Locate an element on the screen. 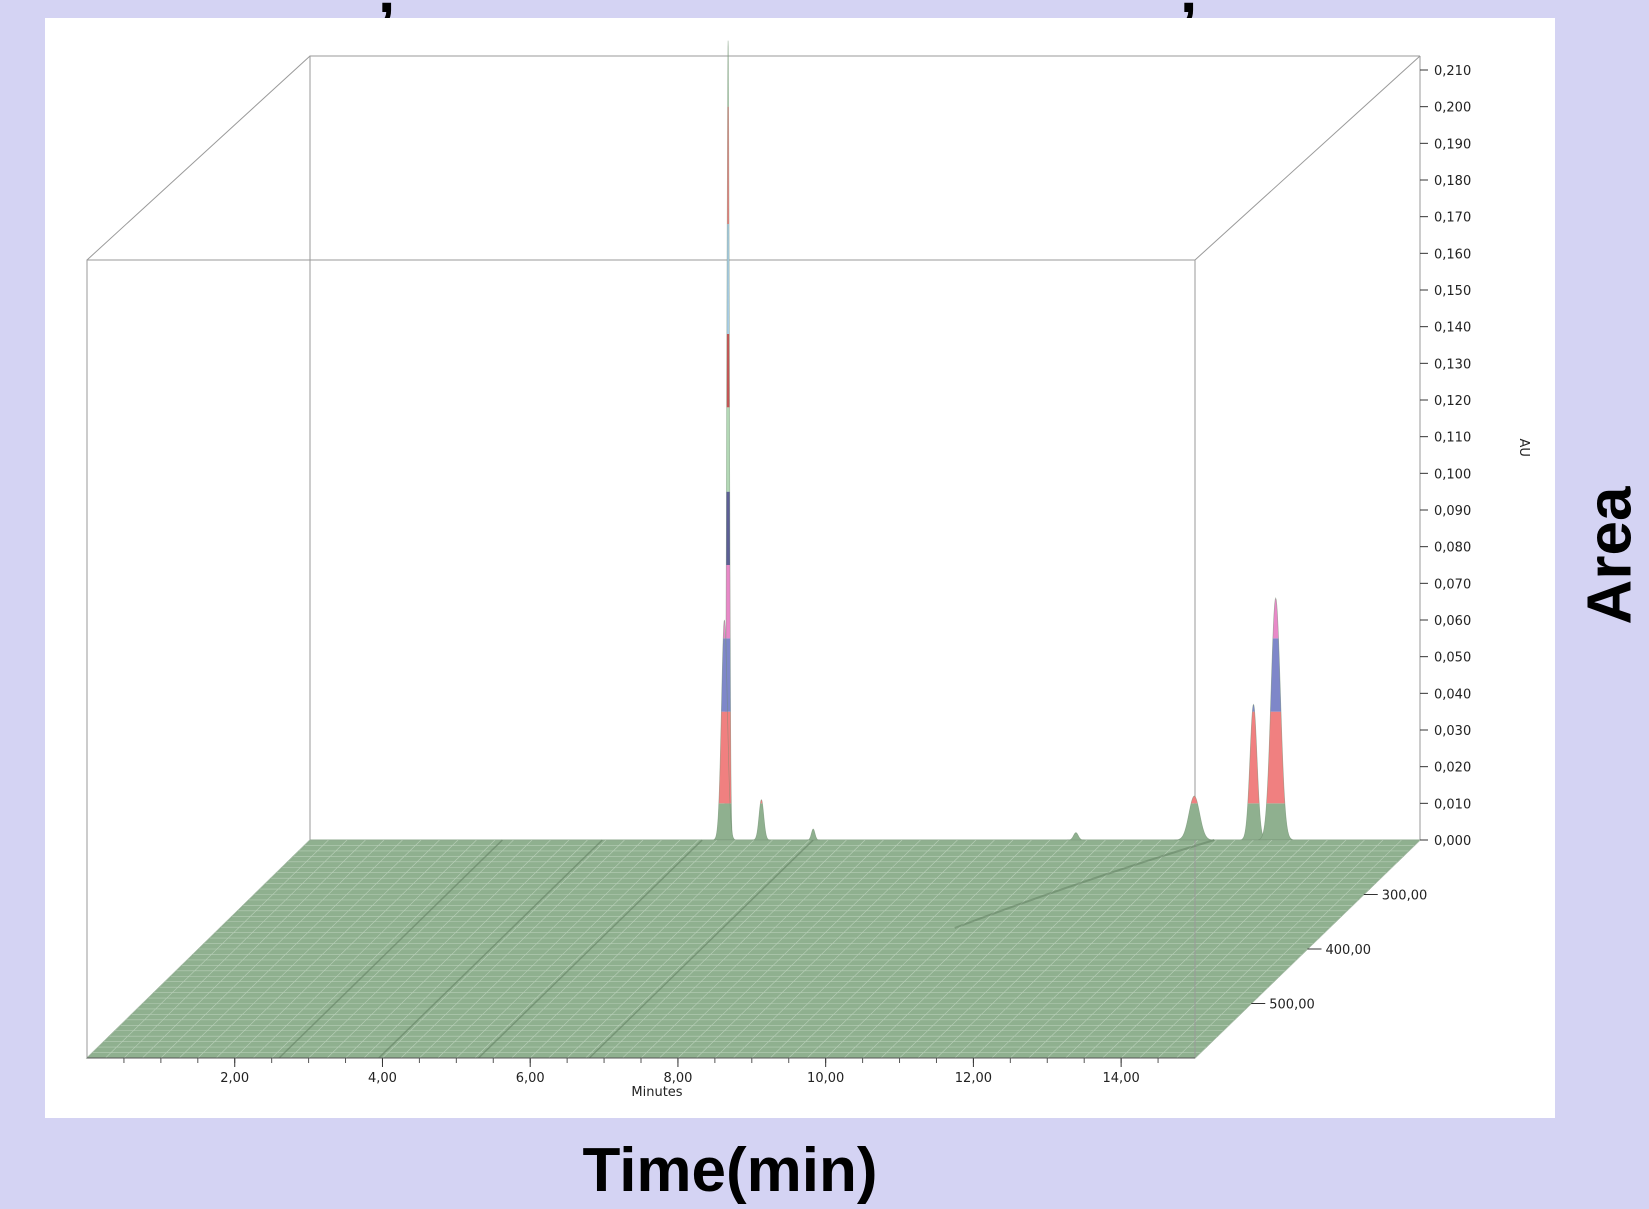 This screenshot has height=1209, width=1649. y-tick-label: 0,030 is located at coordinates (1452, 731).